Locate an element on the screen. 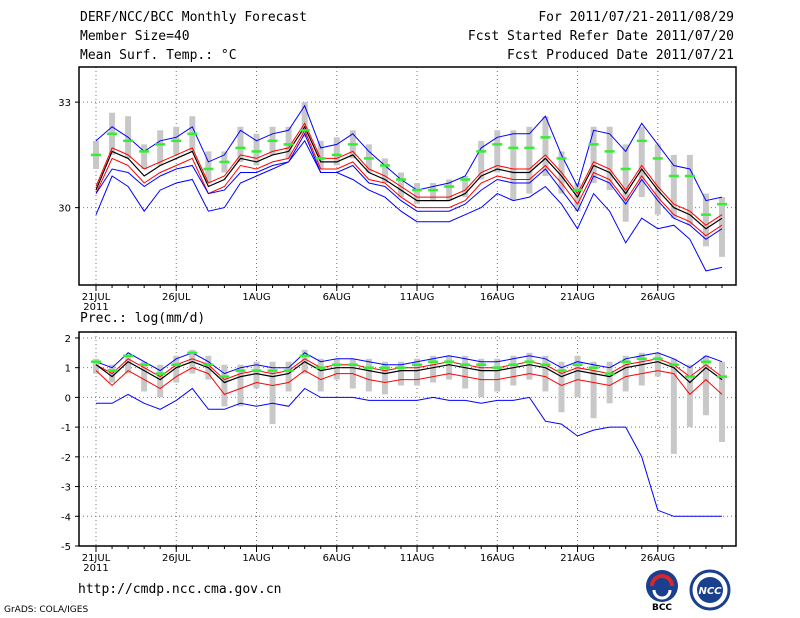  ncc-logo-icon: NCC is located at coordinates (710, 590).